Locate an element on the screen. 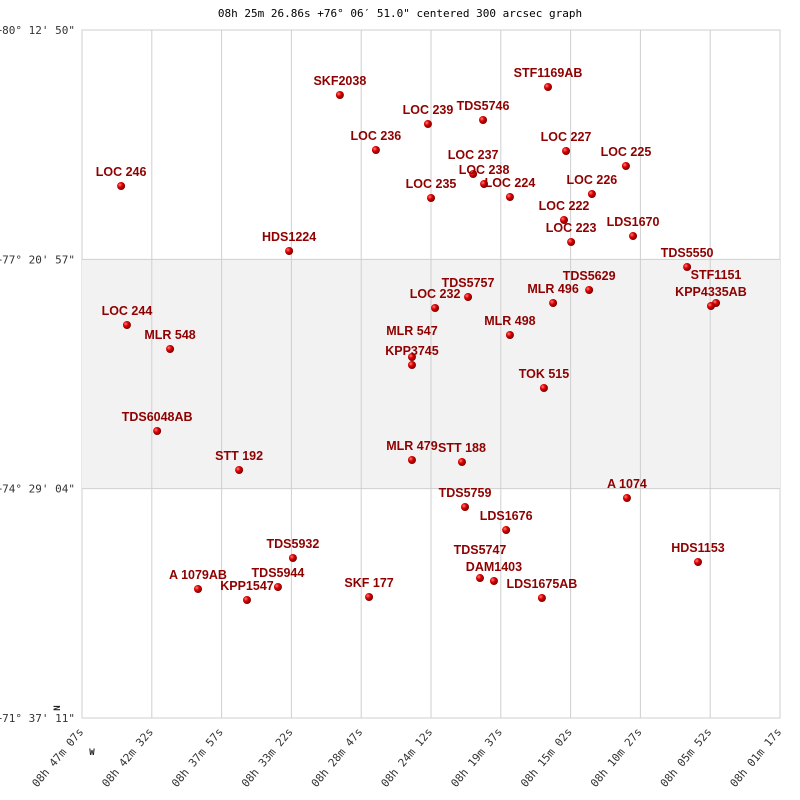 The width and height of the screenshot is (800, 800). star-point: KPP4335AB is located at coordinates (711, 298).